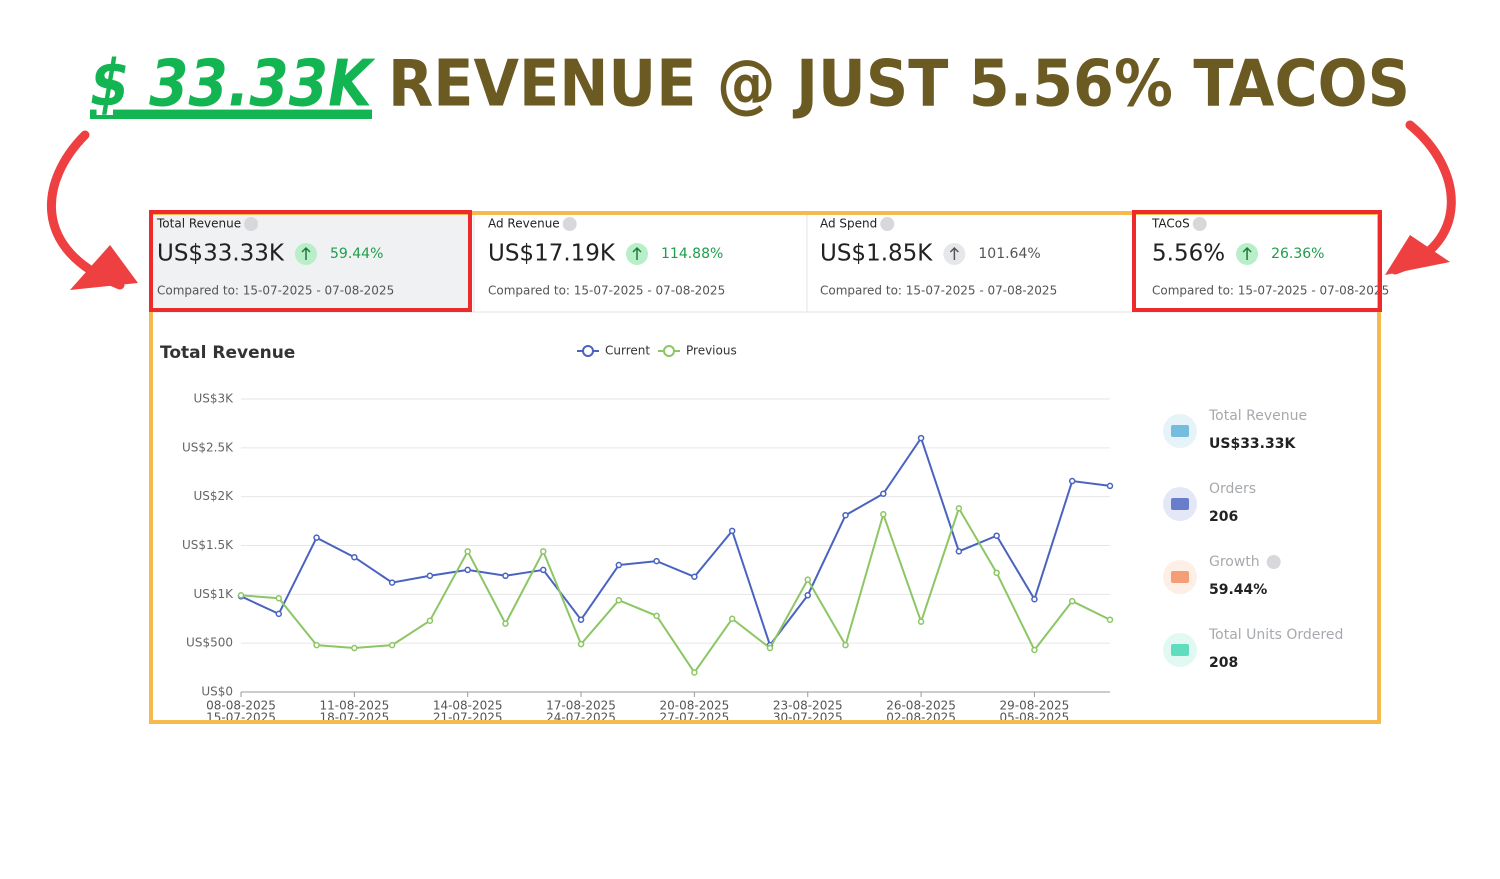 The width and height of the screenshot is (1500, 879). What do you see at coordinates (711, 351) in the screenshot?
I see `legend-label: Previous` at bounding box center [711, 351].